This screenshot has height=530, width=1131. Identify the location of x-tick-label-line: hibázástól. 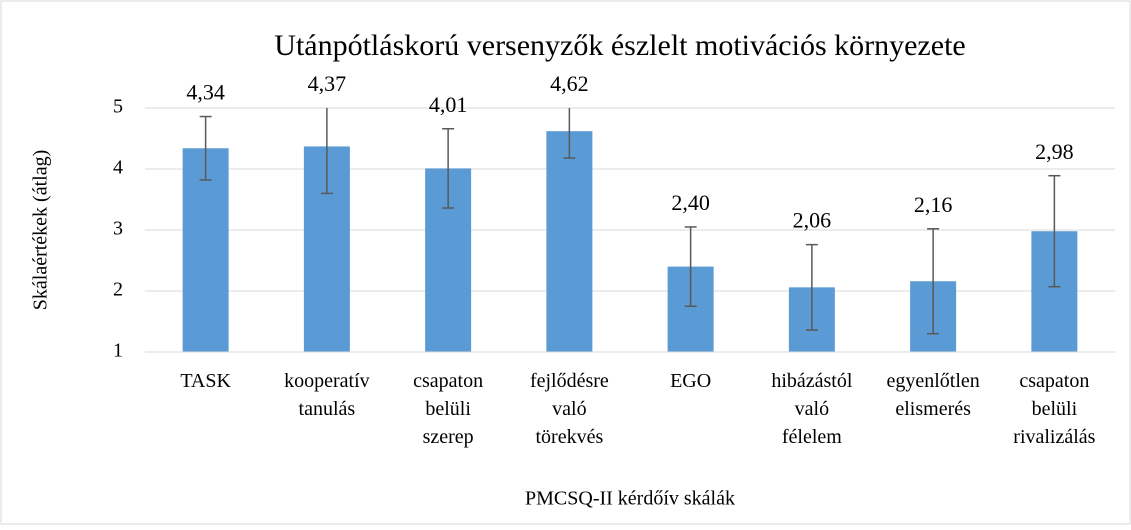
(812, 381).